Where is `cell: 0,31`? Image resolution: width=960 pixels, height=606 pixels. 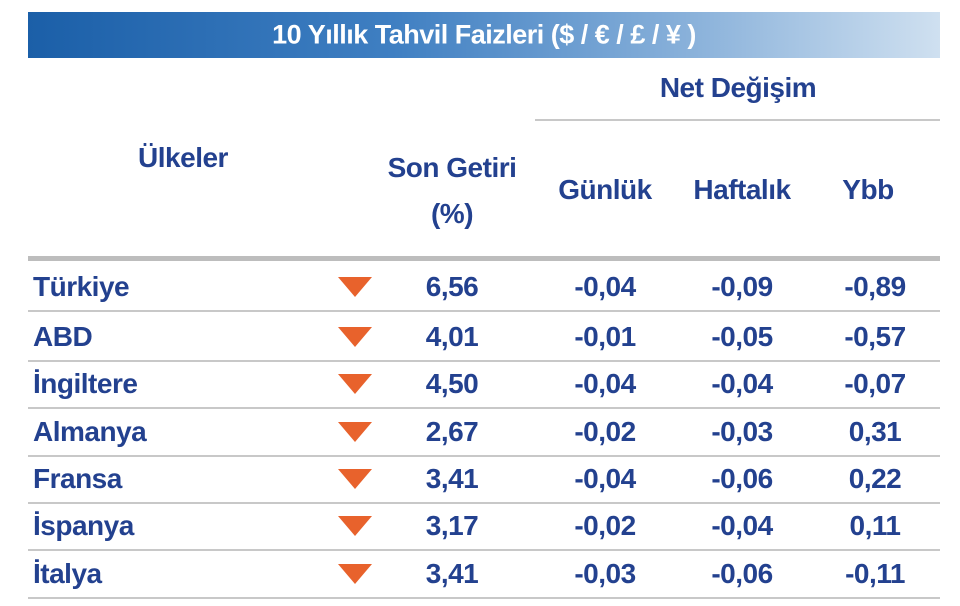 cell: 0,31 is located at coordinates (875, 431).